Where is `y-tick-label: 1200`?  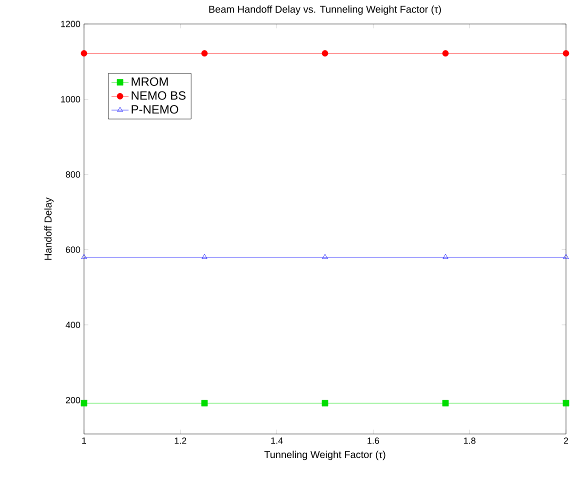 y-tick-label: 1200 is located at coordinates (70, 24).